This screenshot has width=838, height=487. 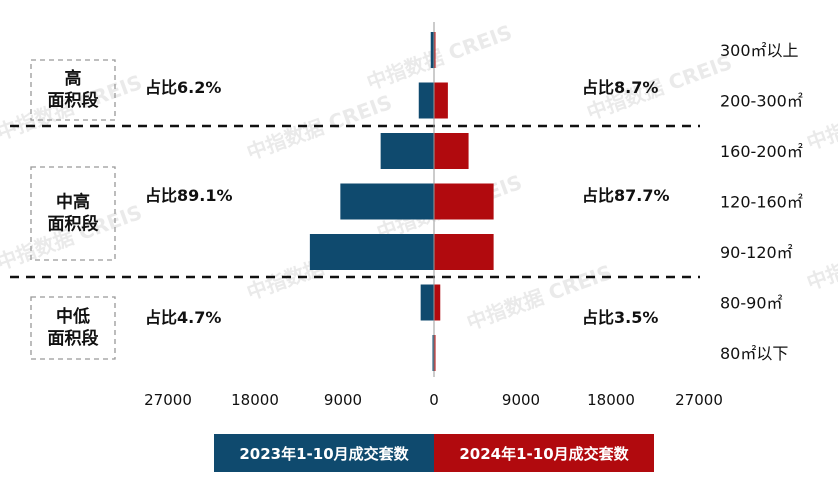 What do you see at coordinates (759, 50) in the screenshot?
I see `category-label: 300㎡以上` at bounding box center [759, 50].